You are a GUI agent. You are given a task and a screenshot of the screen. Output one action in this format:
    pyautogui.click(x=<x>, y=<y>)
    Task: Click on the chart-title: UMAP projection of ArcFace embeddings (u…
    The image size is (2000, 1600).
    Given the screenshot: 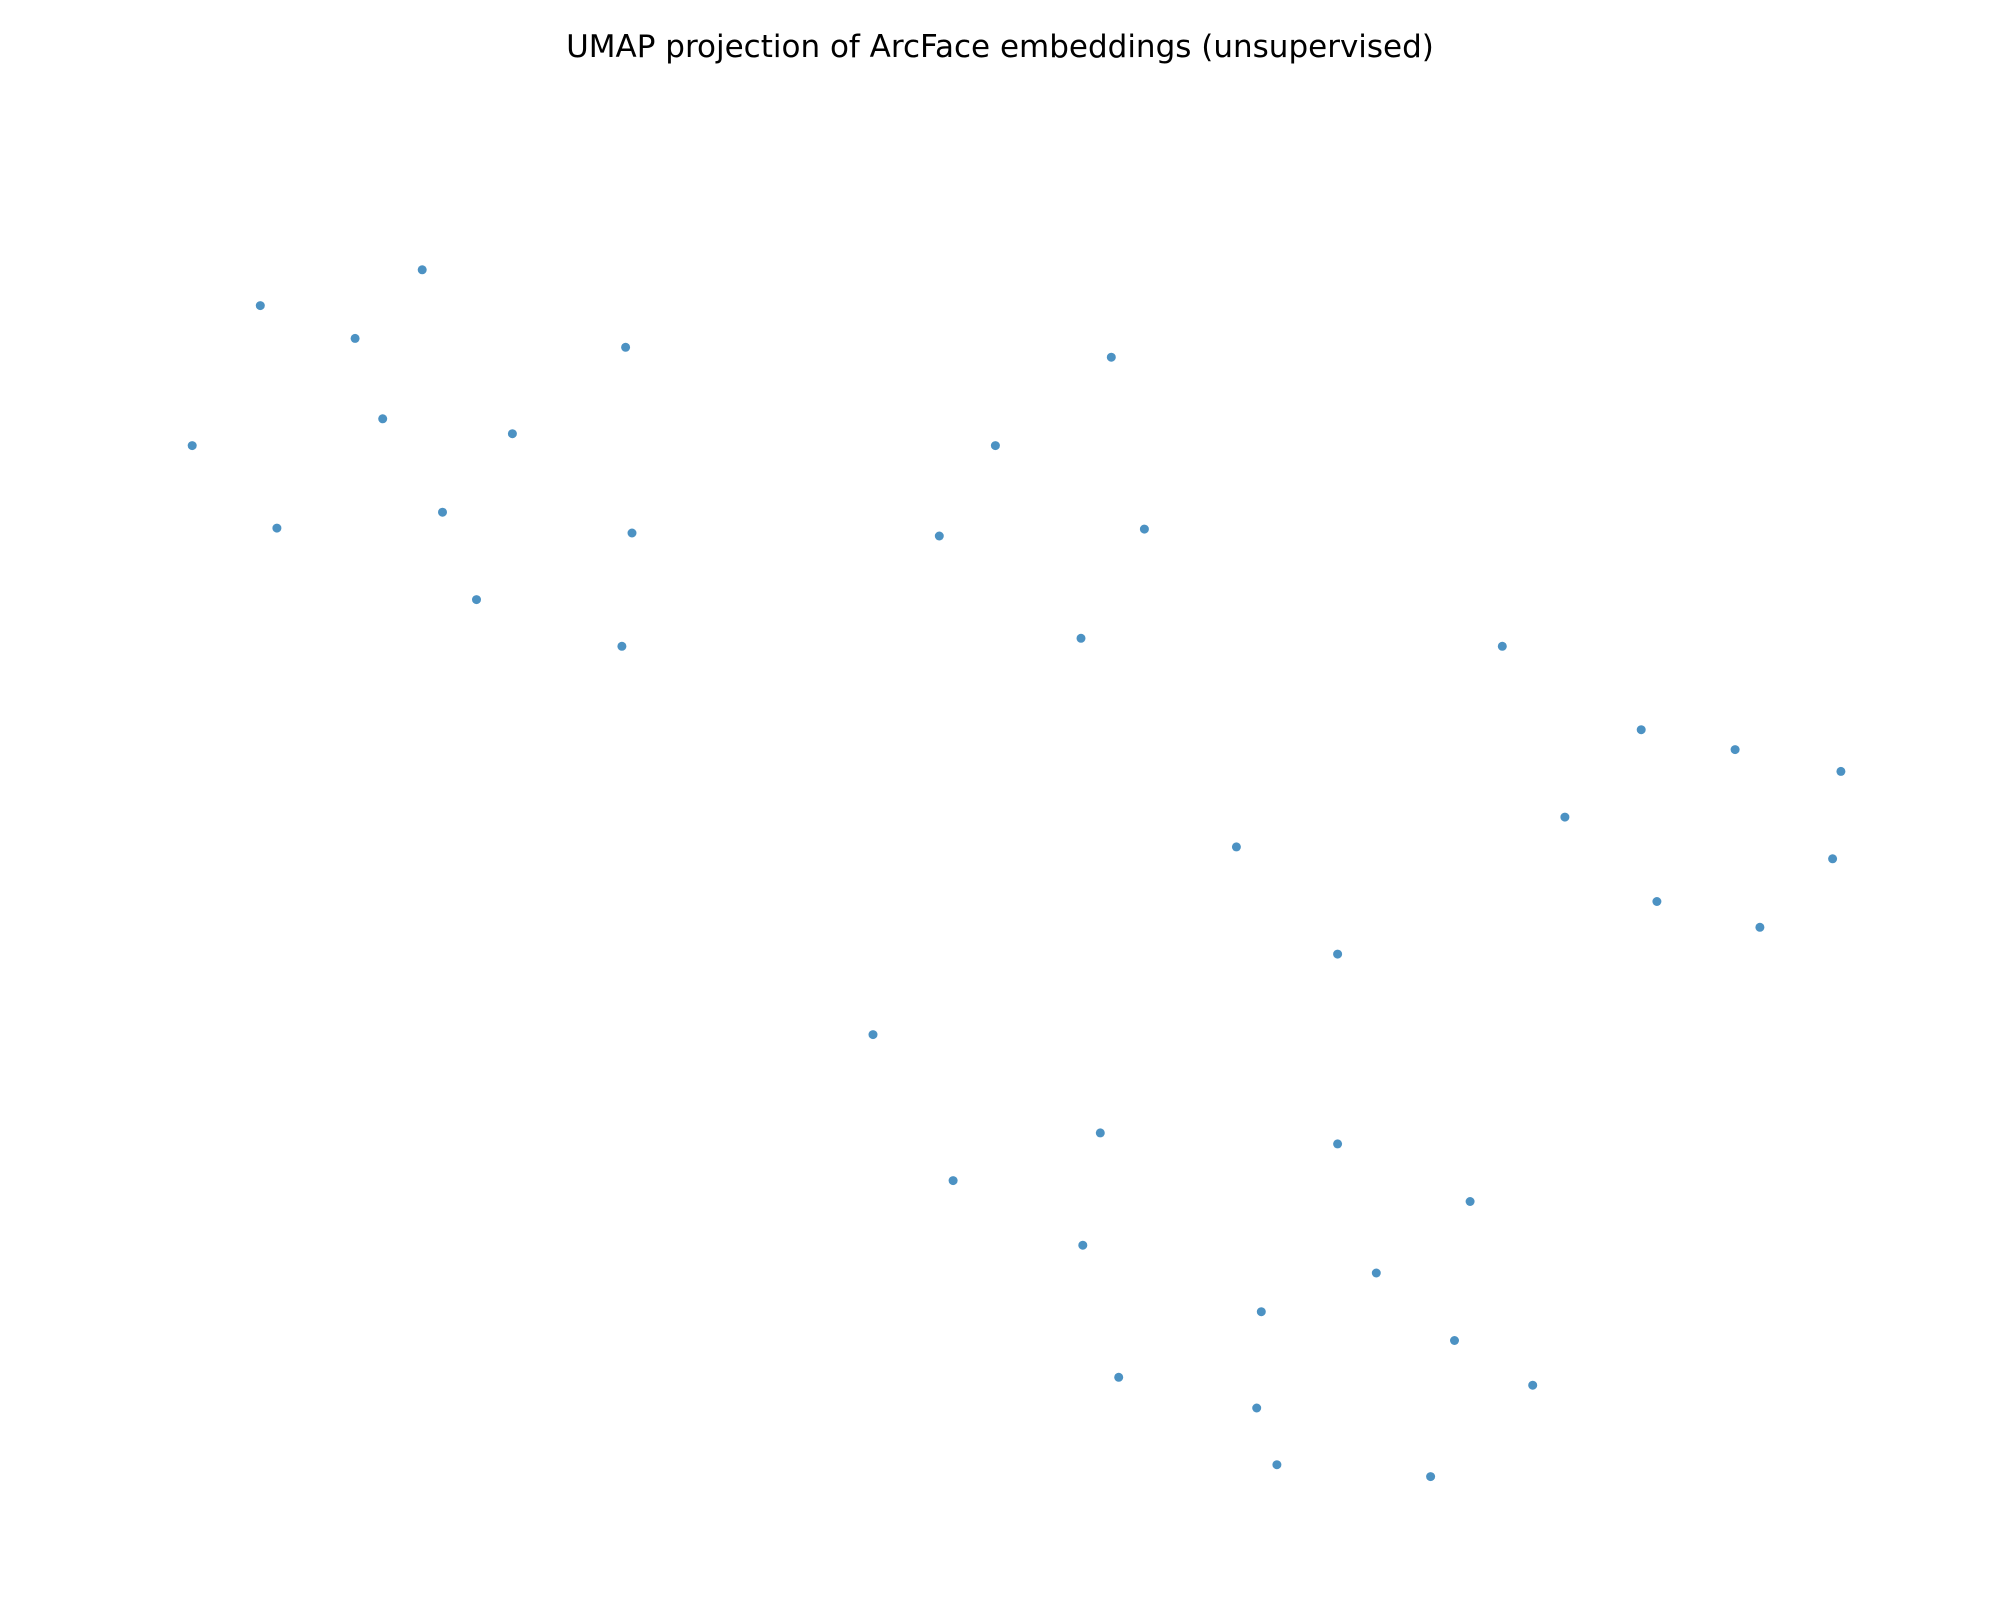 What is the action you would take?
    pyautogui.click(x=1000, y=47)
    